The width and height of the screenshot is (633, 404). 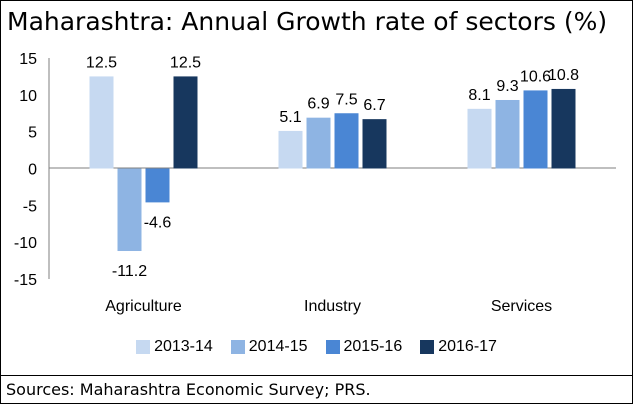 I want to click on legend-item: 2013-14, so click(x=174, y=347).